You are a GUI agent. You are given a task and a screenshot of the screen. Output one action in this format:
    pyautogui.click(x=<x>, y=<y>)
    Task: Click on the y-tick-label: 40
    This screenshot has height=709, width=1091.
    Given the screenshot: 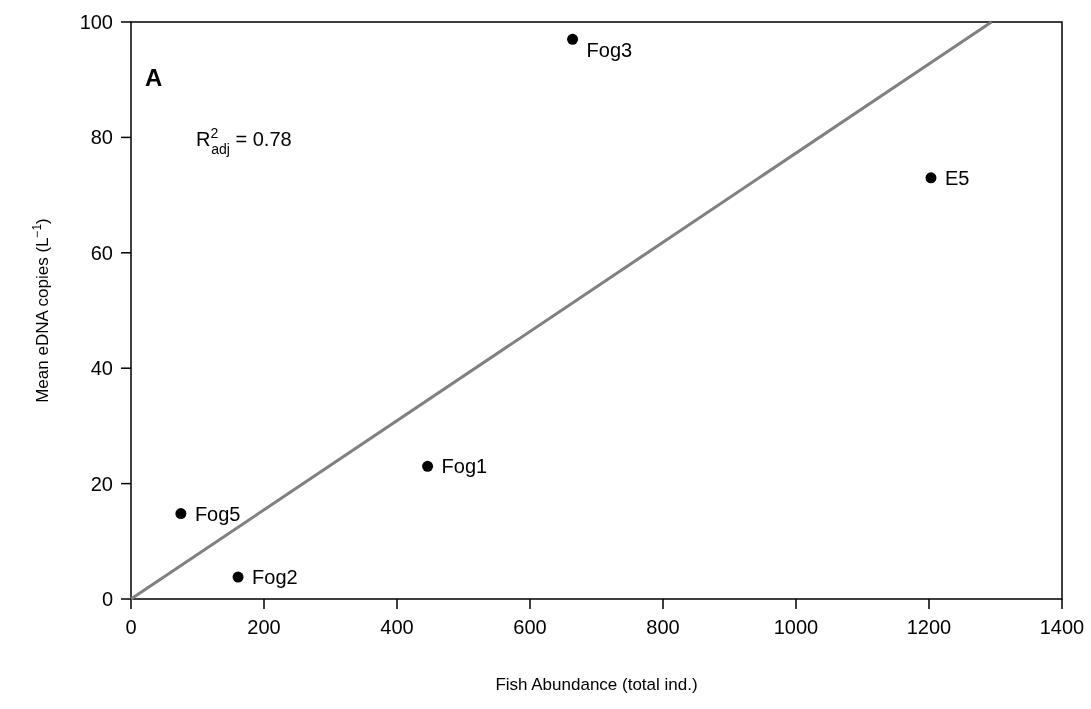 What is the action you would take?
    pyautogui.click(x=101, y=368)
    